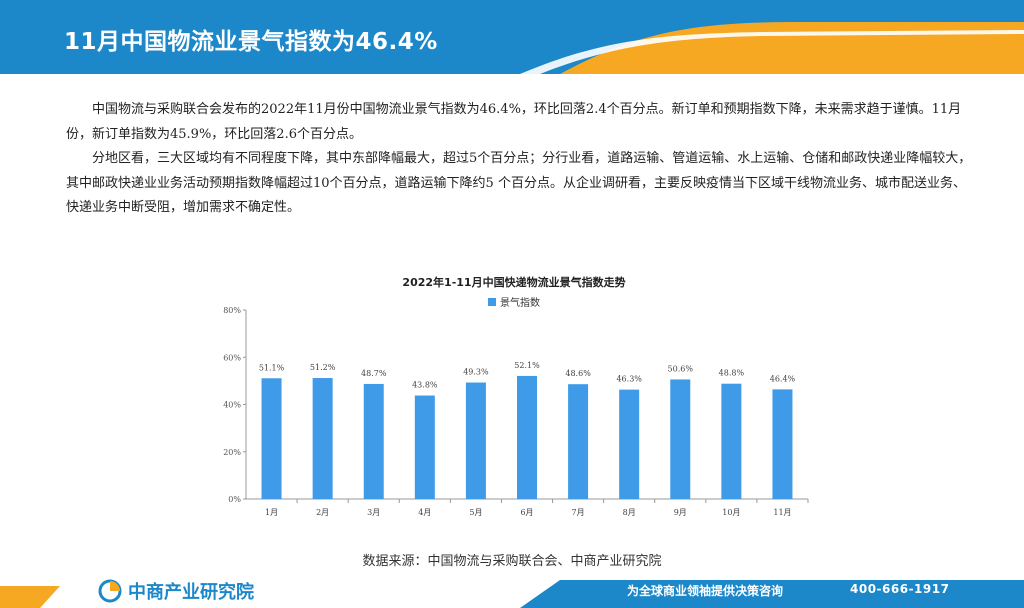  Describe the element at coordinates (772, 48) in the screenshot. I see `header-swoosh-decoration` at that location.